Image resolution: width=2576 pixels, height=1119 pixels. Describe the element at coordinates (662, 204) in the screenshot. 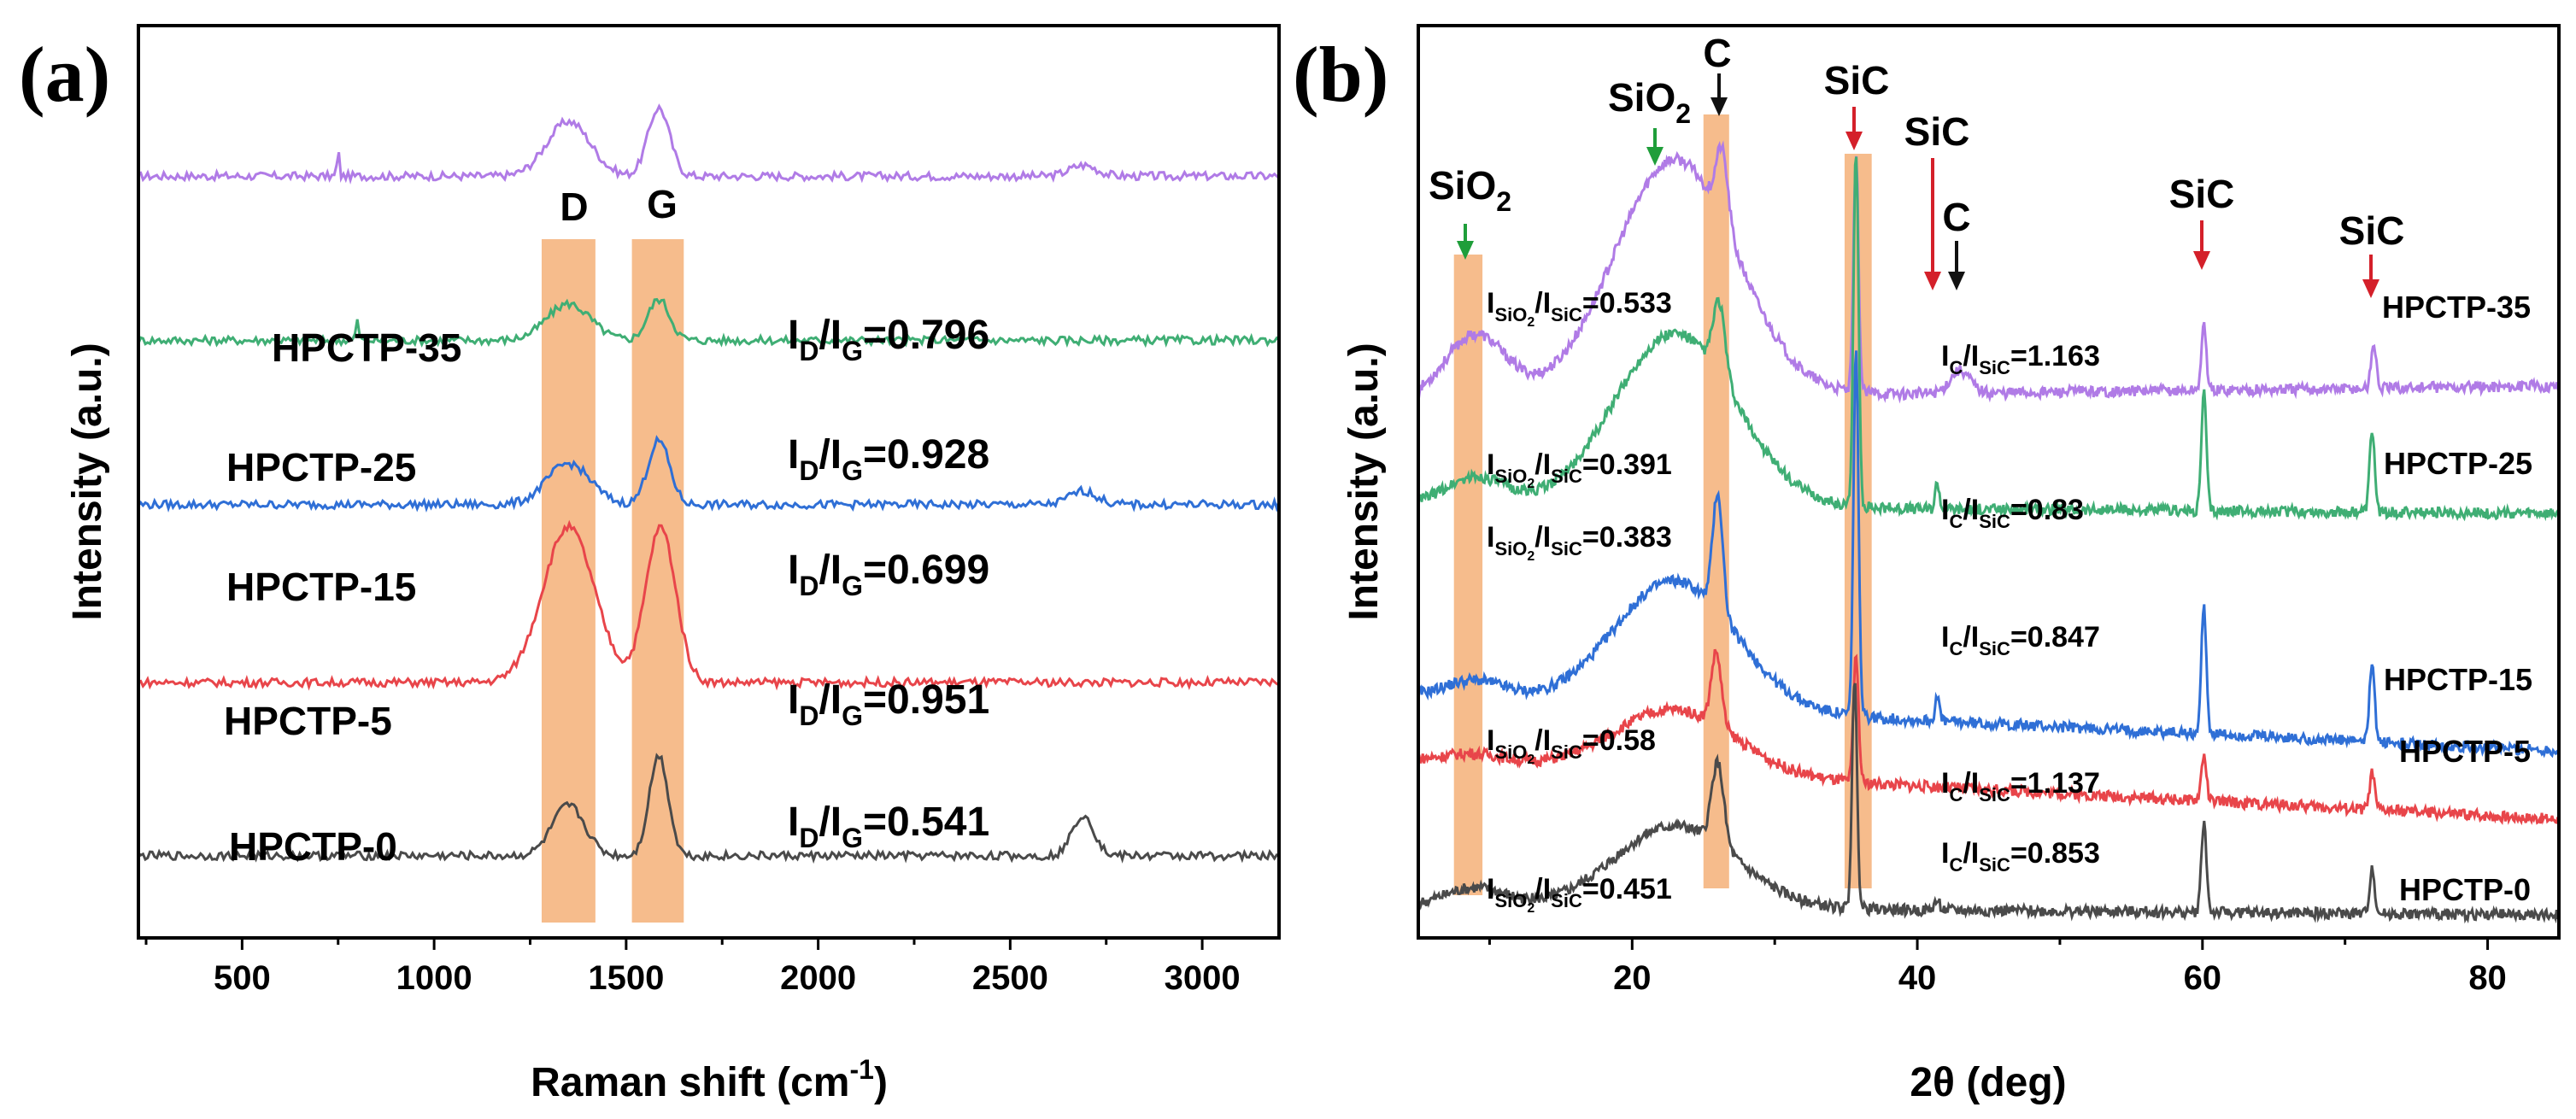

I see `band-g-label: G` at that location.